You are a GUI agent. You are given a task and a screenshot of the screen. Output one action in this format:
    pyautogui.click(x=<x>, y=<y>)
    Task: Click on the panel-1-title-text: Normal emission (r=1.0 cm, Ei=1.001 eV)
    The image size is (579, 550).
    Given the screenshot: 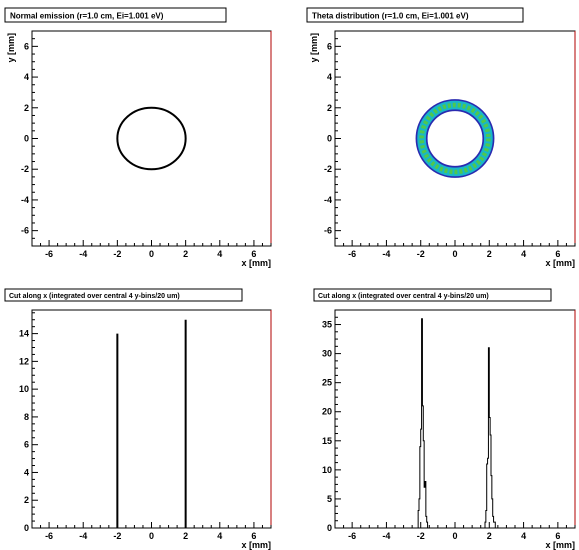 What is the action you would take?
    pyautogui.click(x=87, y=16)
    